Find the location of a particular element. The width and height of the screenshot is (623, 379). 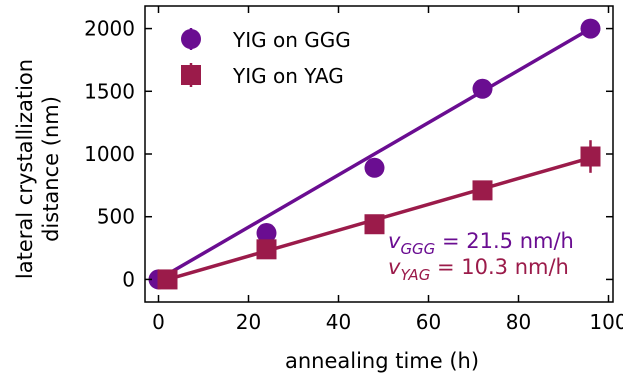

x-tick-label-20: 20 is located at coordinates (248, 322).